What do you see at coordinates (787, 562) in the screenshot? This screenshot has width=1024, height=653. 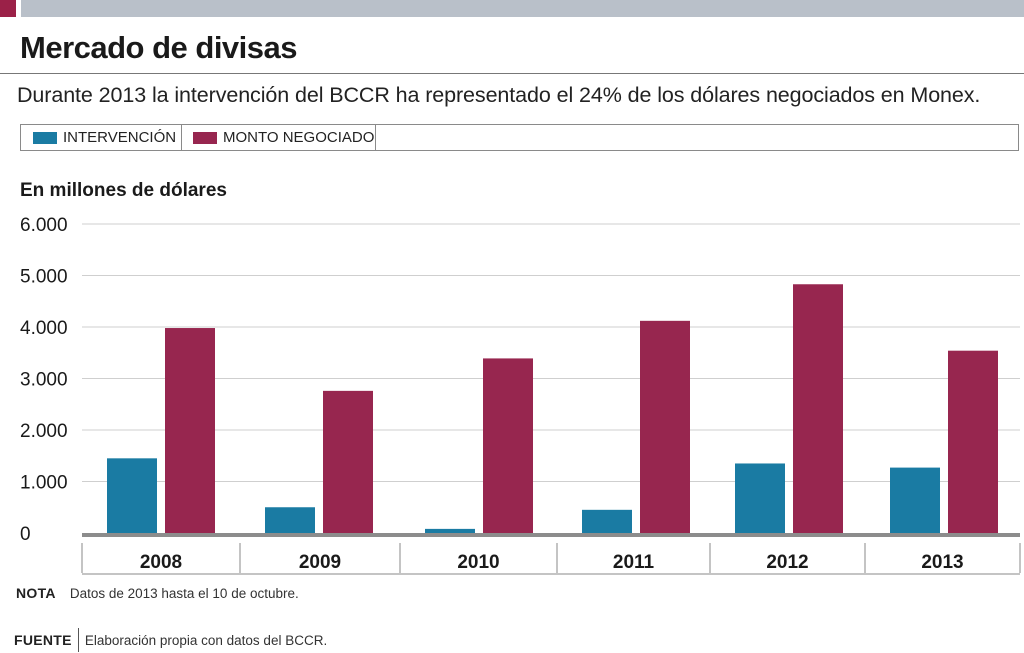 I see `x-tick-label: 2012` at bounding box center [787, 562].